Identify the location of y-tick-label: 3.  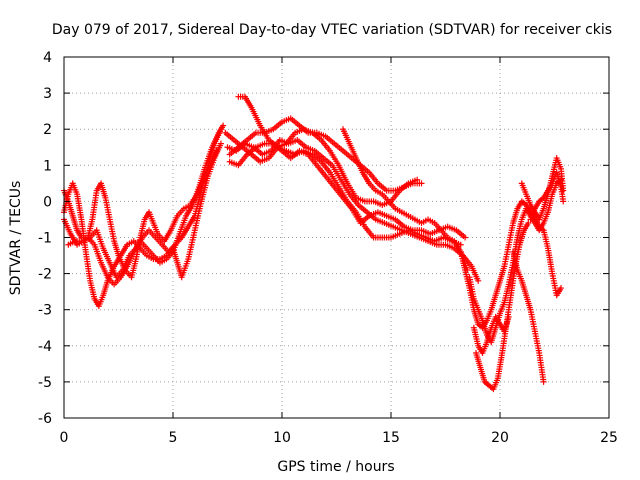
(47, 94).